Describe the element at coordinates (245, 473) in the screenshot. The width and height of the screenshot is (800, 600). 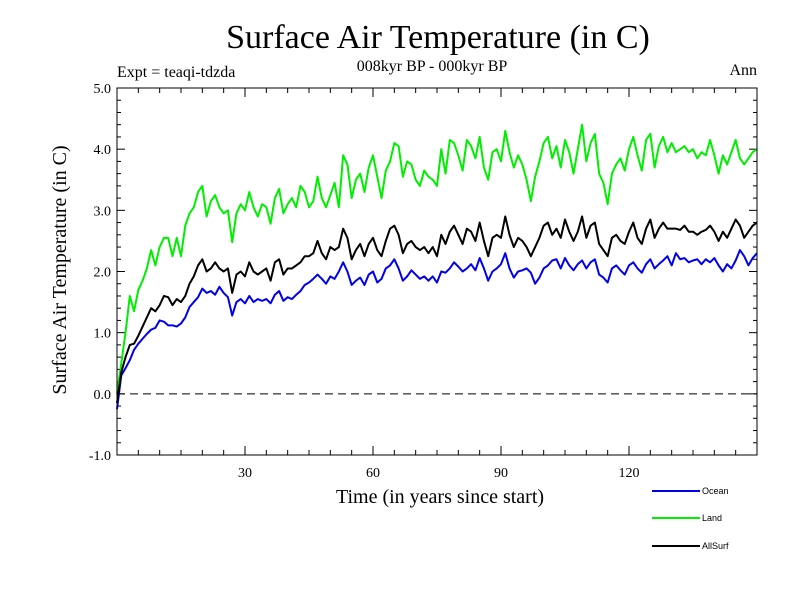
I see `x-tick-label: 30` at that location.